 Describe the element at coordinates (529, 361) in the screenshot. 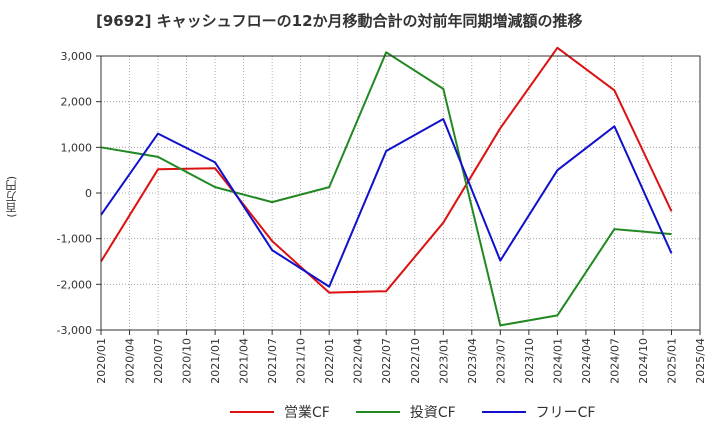

I see `x-tick-label: 2023/10` at that location.